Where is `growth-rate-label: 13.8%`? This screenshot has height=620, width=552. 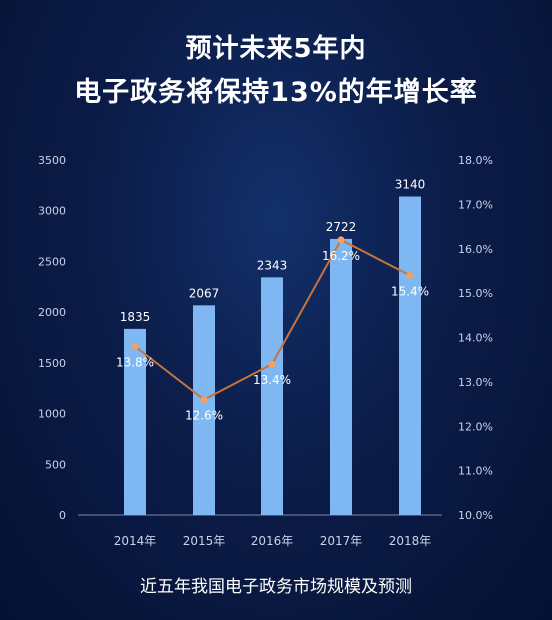
growth-rate-label: 13.8% is located at coordinates (135, 362).